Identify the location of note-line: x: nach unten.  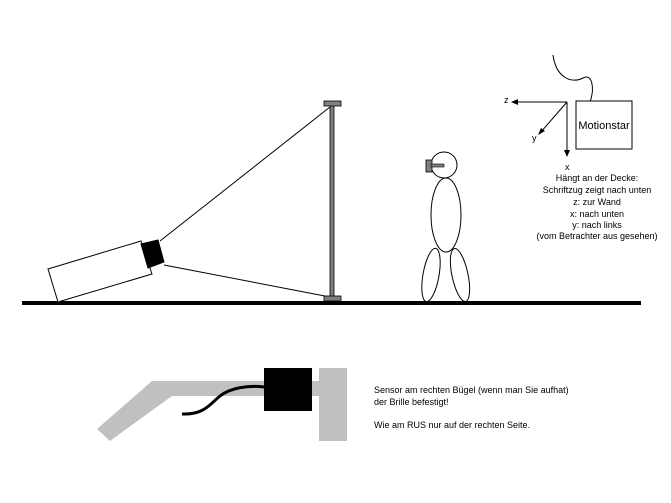
(597, 214).